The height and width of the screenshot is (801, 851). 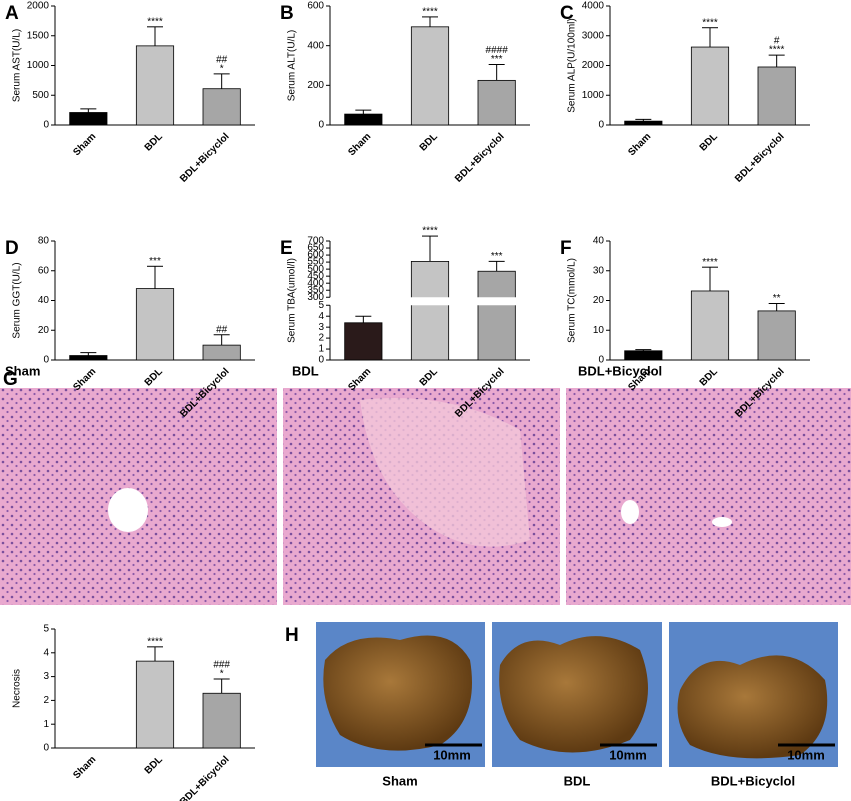 I want to click on y-tick-label: 5, so click(x=321, y=305).